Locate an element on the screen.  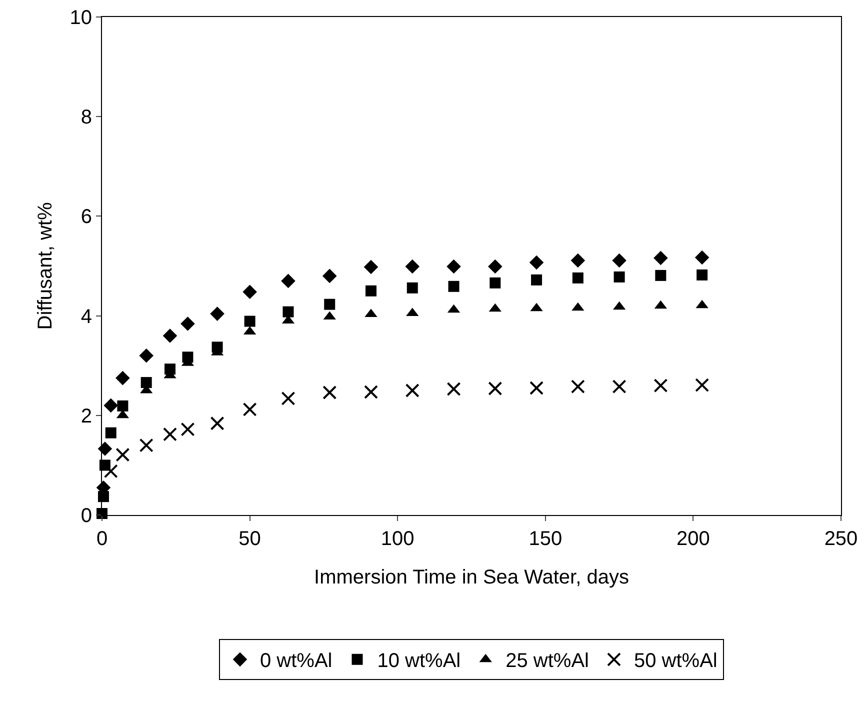
legend-label: 50 wt%Al is located at coordinates (676, 661).